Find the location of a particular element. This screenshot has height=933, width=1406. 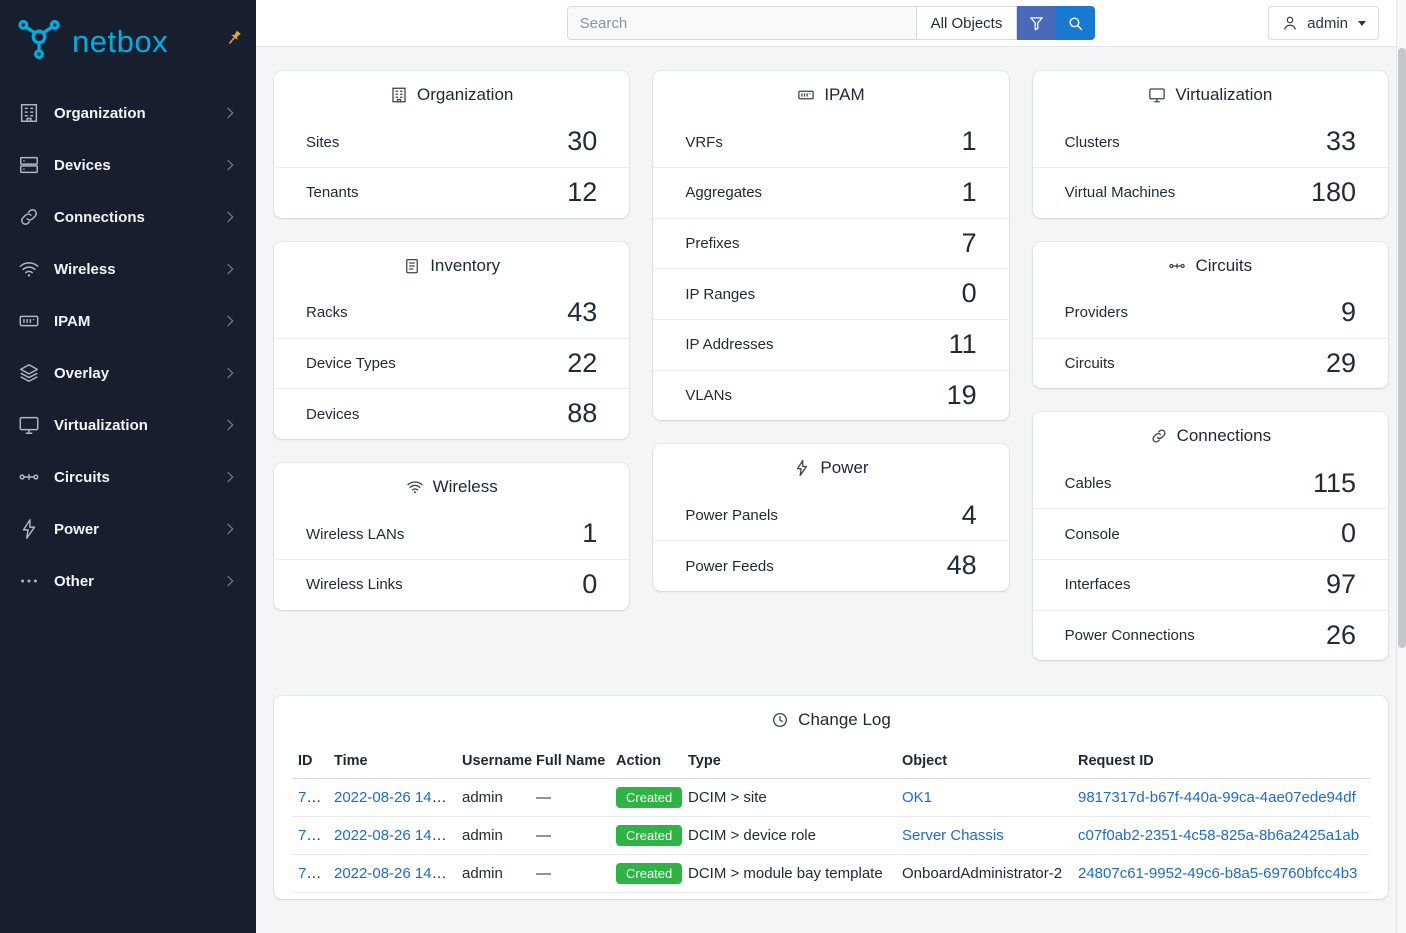

stat-row: Cables 115 is located at coordinates (1210, 483).